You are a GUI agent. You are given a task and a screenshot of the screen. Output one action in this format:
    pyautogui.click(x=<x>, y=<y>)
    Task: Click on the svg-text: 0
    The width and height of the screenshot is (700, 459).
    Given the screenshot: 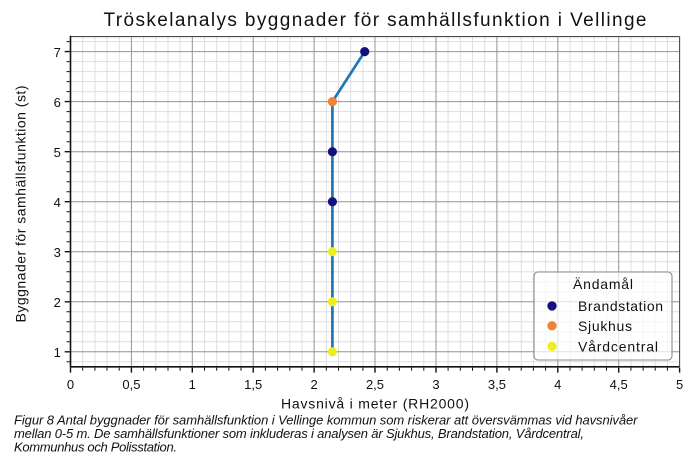 What is the action you would take?
    pyautogui.click(x=70, y=384)
    